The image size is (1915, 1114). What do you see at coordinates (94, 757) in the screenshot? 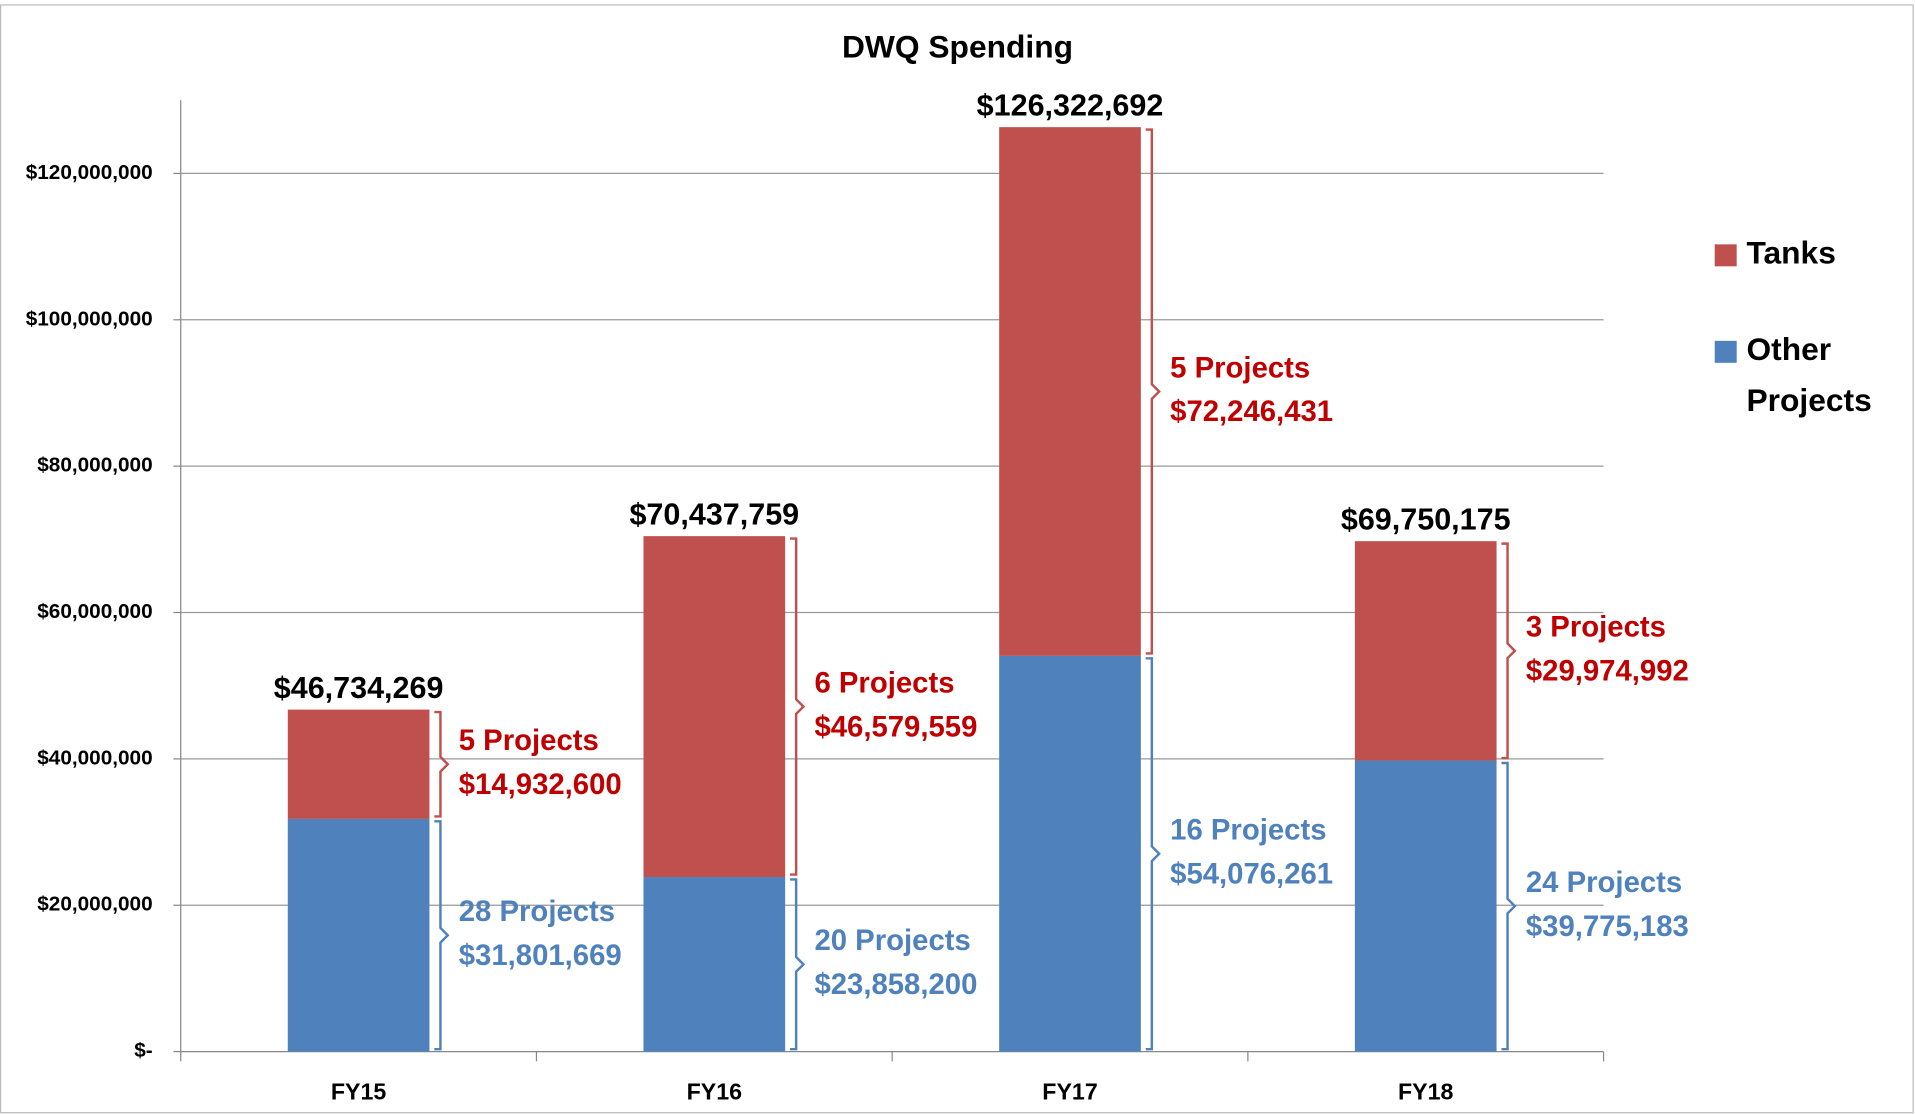
I see `y-tick-label: $40,000,000` at bounding box center [94, 757].